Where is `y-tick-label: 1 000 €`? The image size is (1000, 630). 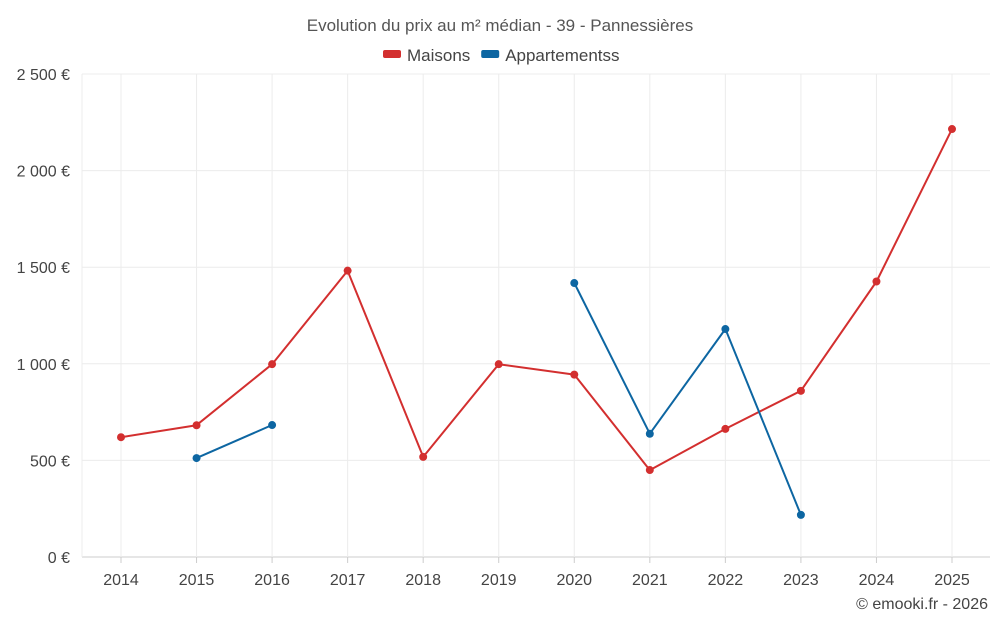
y-tick-label: 1 000 € is located at coordinates (43, 365).